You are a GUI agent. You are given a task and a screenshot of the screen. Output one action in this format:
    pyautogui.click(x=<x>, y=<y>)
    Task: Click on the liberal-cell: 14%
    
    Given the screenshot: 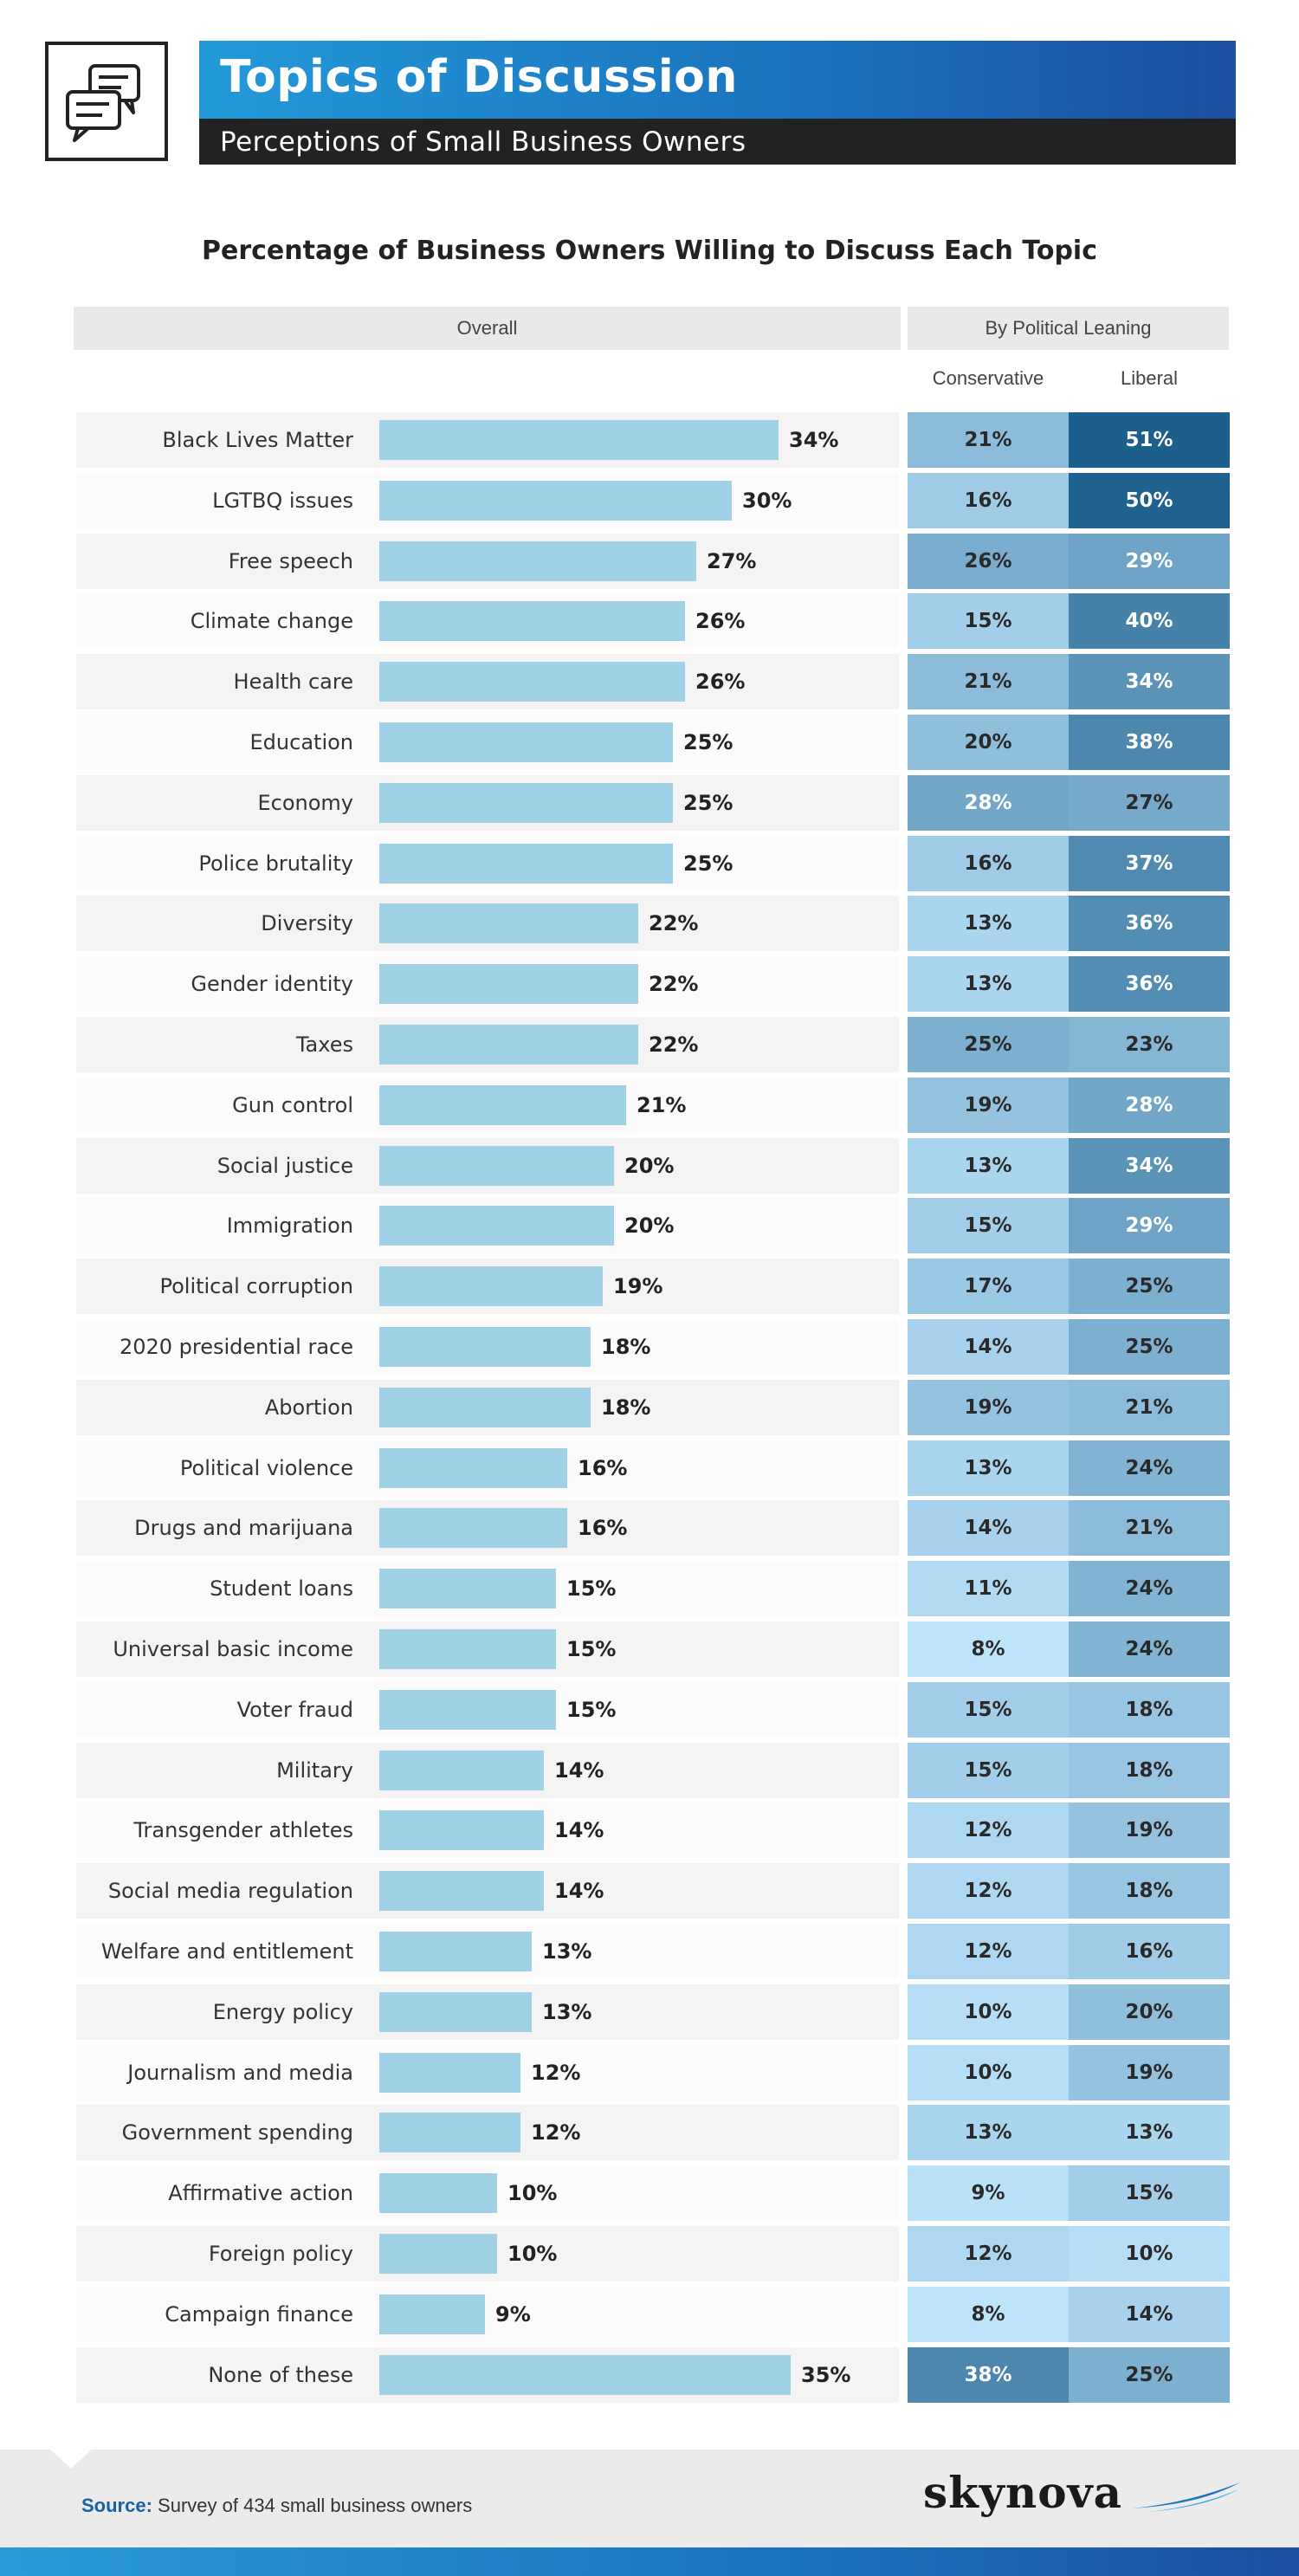 What is the action you would take?
    pyautogui.click(x=1149, y=2314)
    